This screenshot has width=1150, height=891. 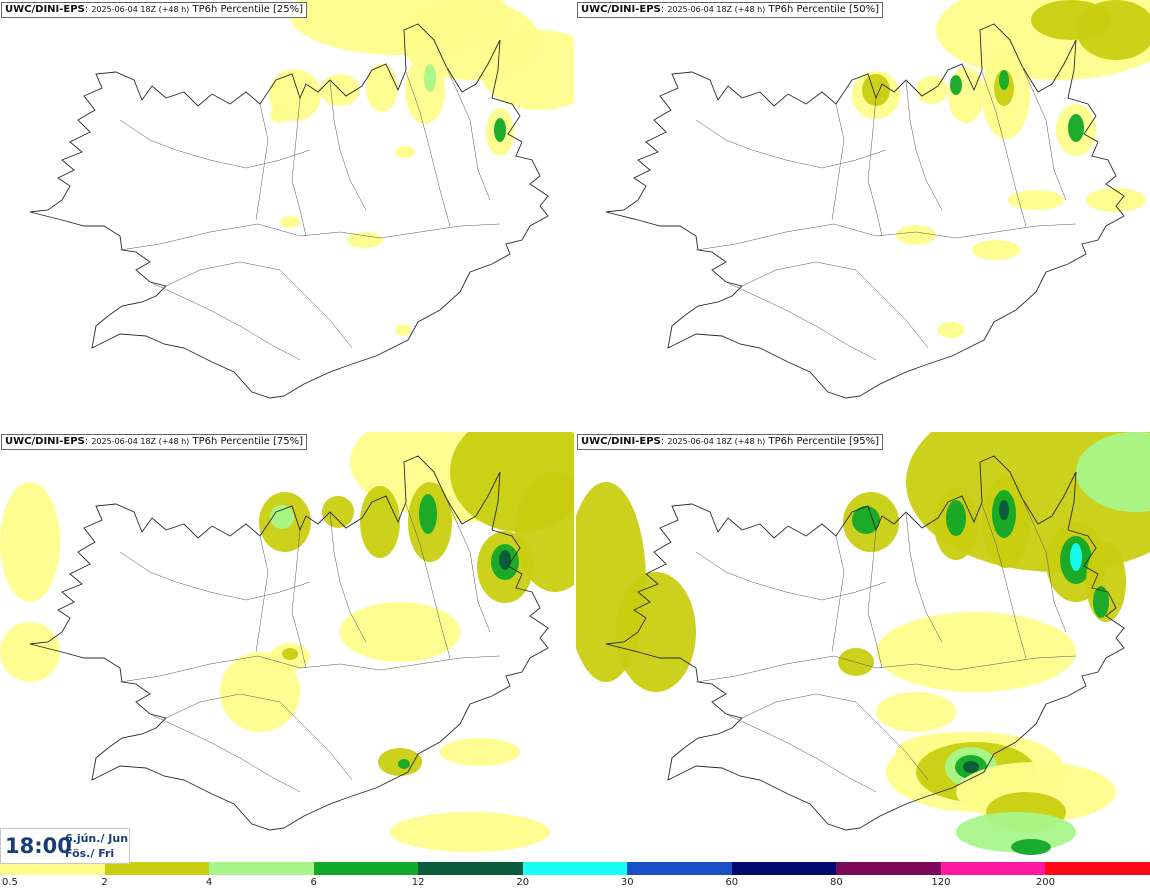 What do you see at coordinates (209, 882) in the screenshot?
I see `colorbar-tick-label: 4` at bounding box center [209, 882].